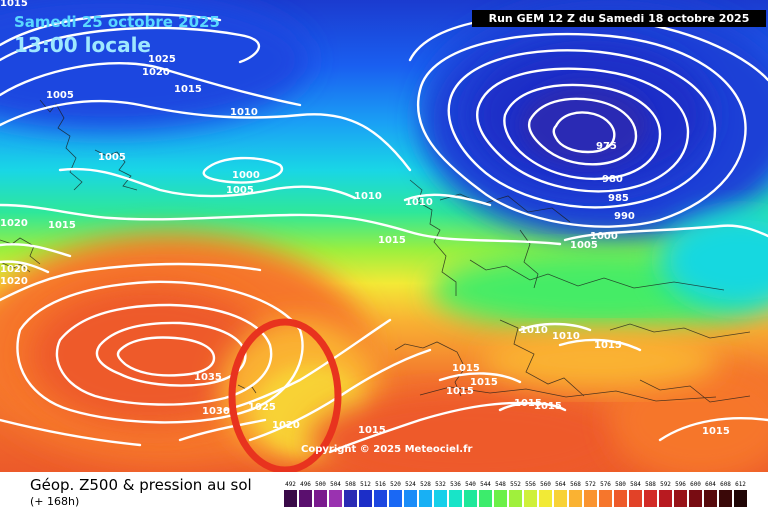 The width and height of the screenshot is (768, 512). I want to click on legend-label: 504, so click(335, 484).